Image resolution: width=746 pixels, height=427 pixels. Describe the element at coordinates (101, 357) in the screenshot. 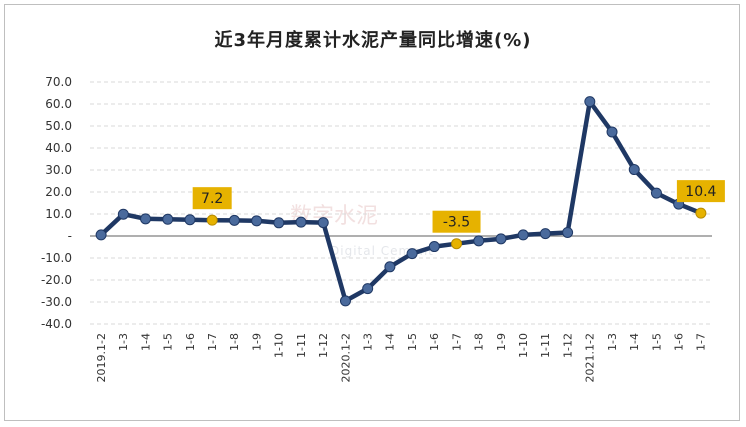

I see `x-tick-label: 2019.1-2` at that location.